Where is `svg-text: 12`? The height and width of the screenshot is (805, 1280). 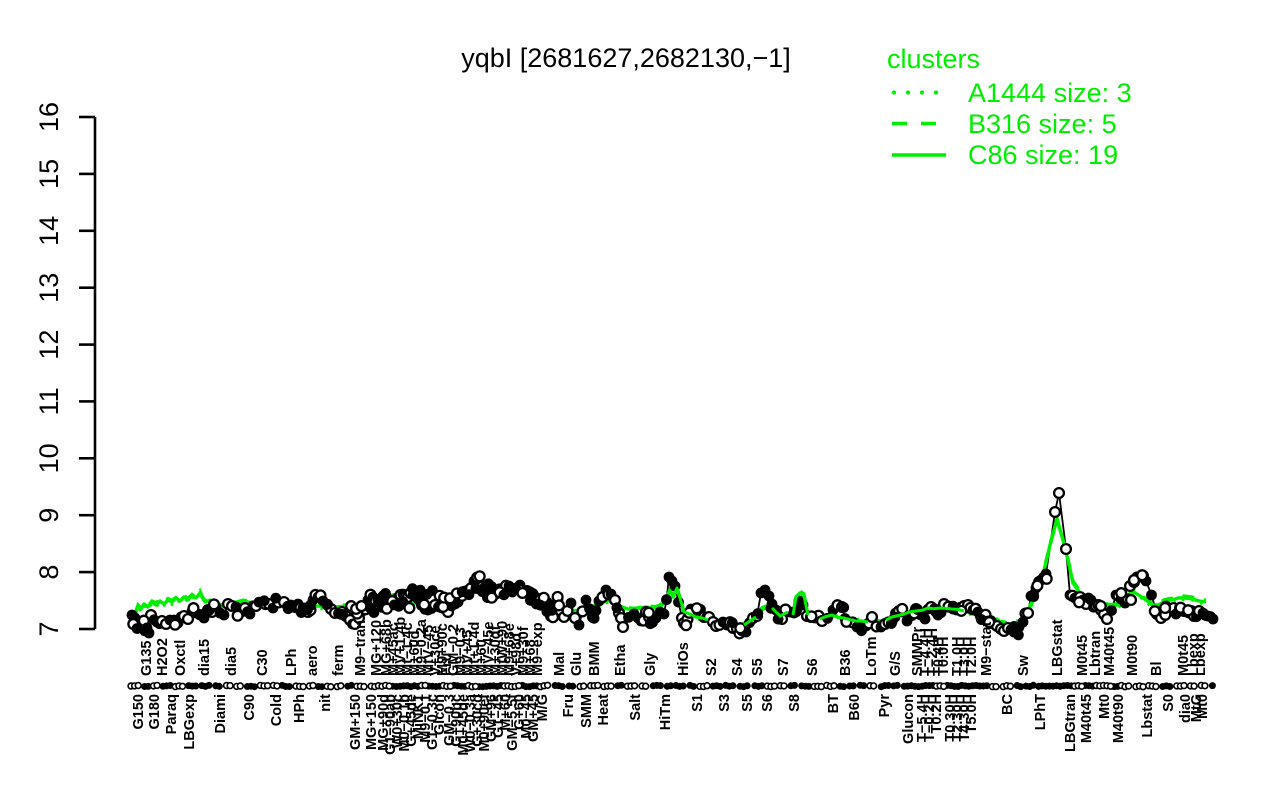
svg-text: 12 is located at coordinates (49, 345).